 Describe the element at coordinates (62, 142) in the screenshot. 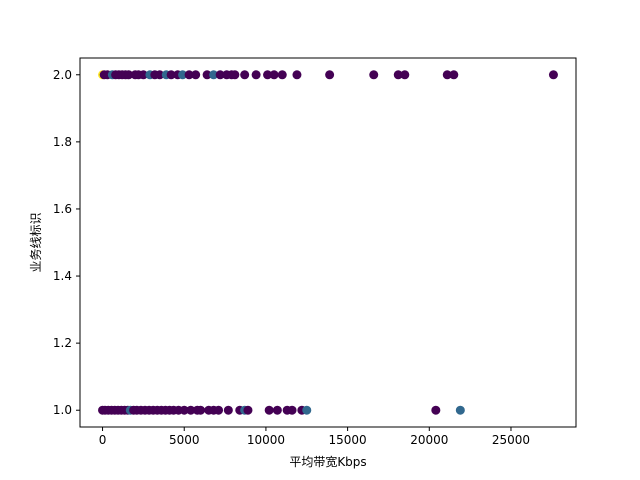

I see `y-tick-label: 1.8` at that location.